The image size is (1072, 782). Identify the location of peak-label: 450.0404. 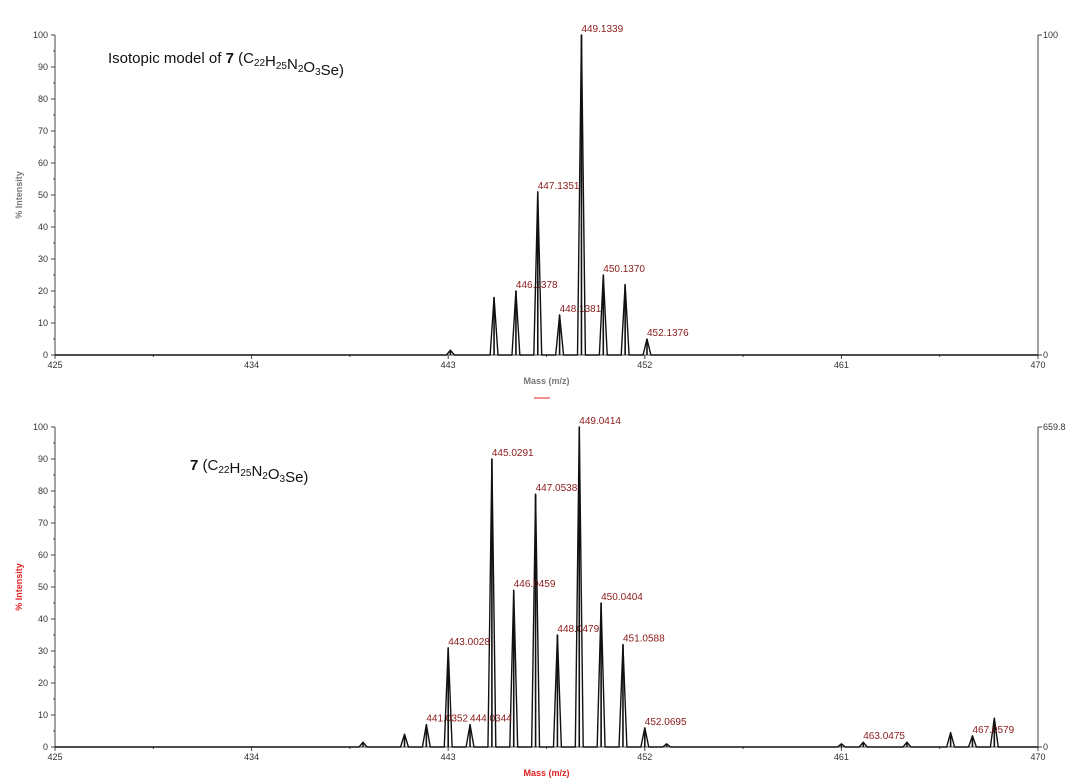
(622, 597).